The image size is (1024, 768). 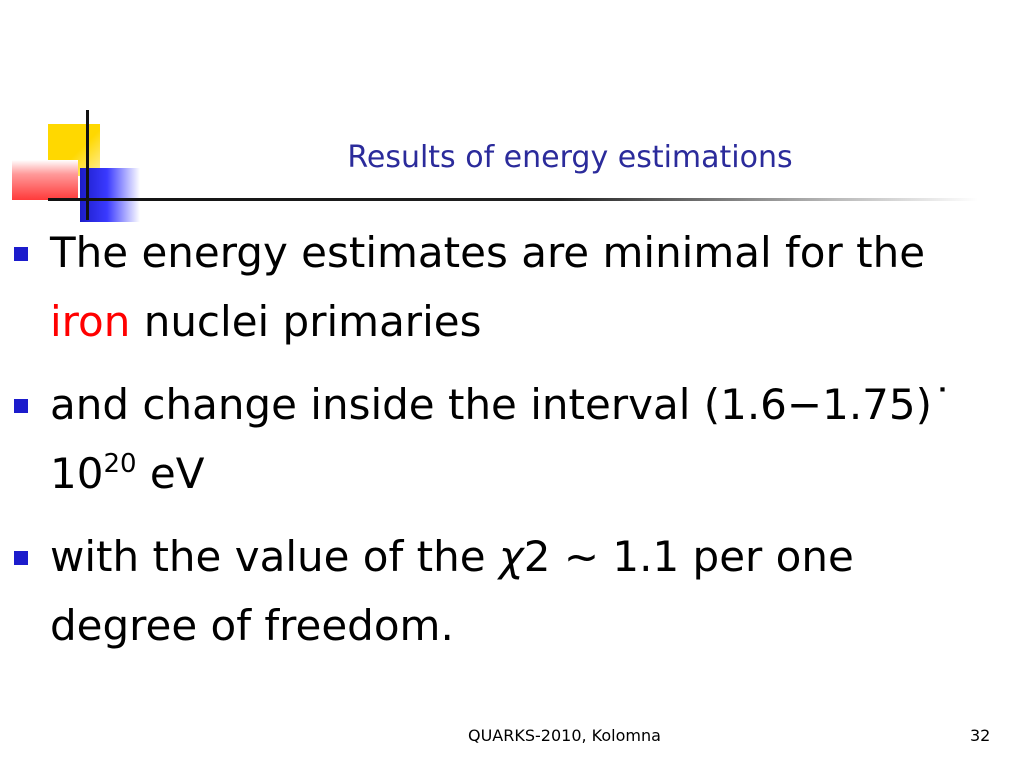 What do you see at coordinates (170, 473) in the screenshot?
I see `bullet-text: eV` at bounding box center [170, 473].